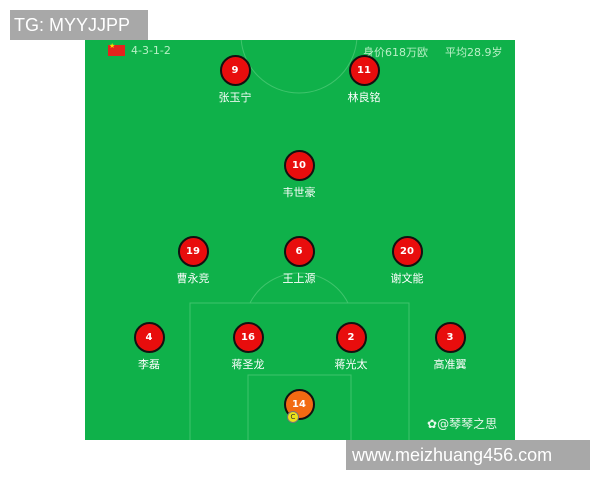 The width and height of the screenshot is (600, 480). Describe the element at coordinates (450, 364) in the screenshot. I see `player-name: 高准翼` at that location.